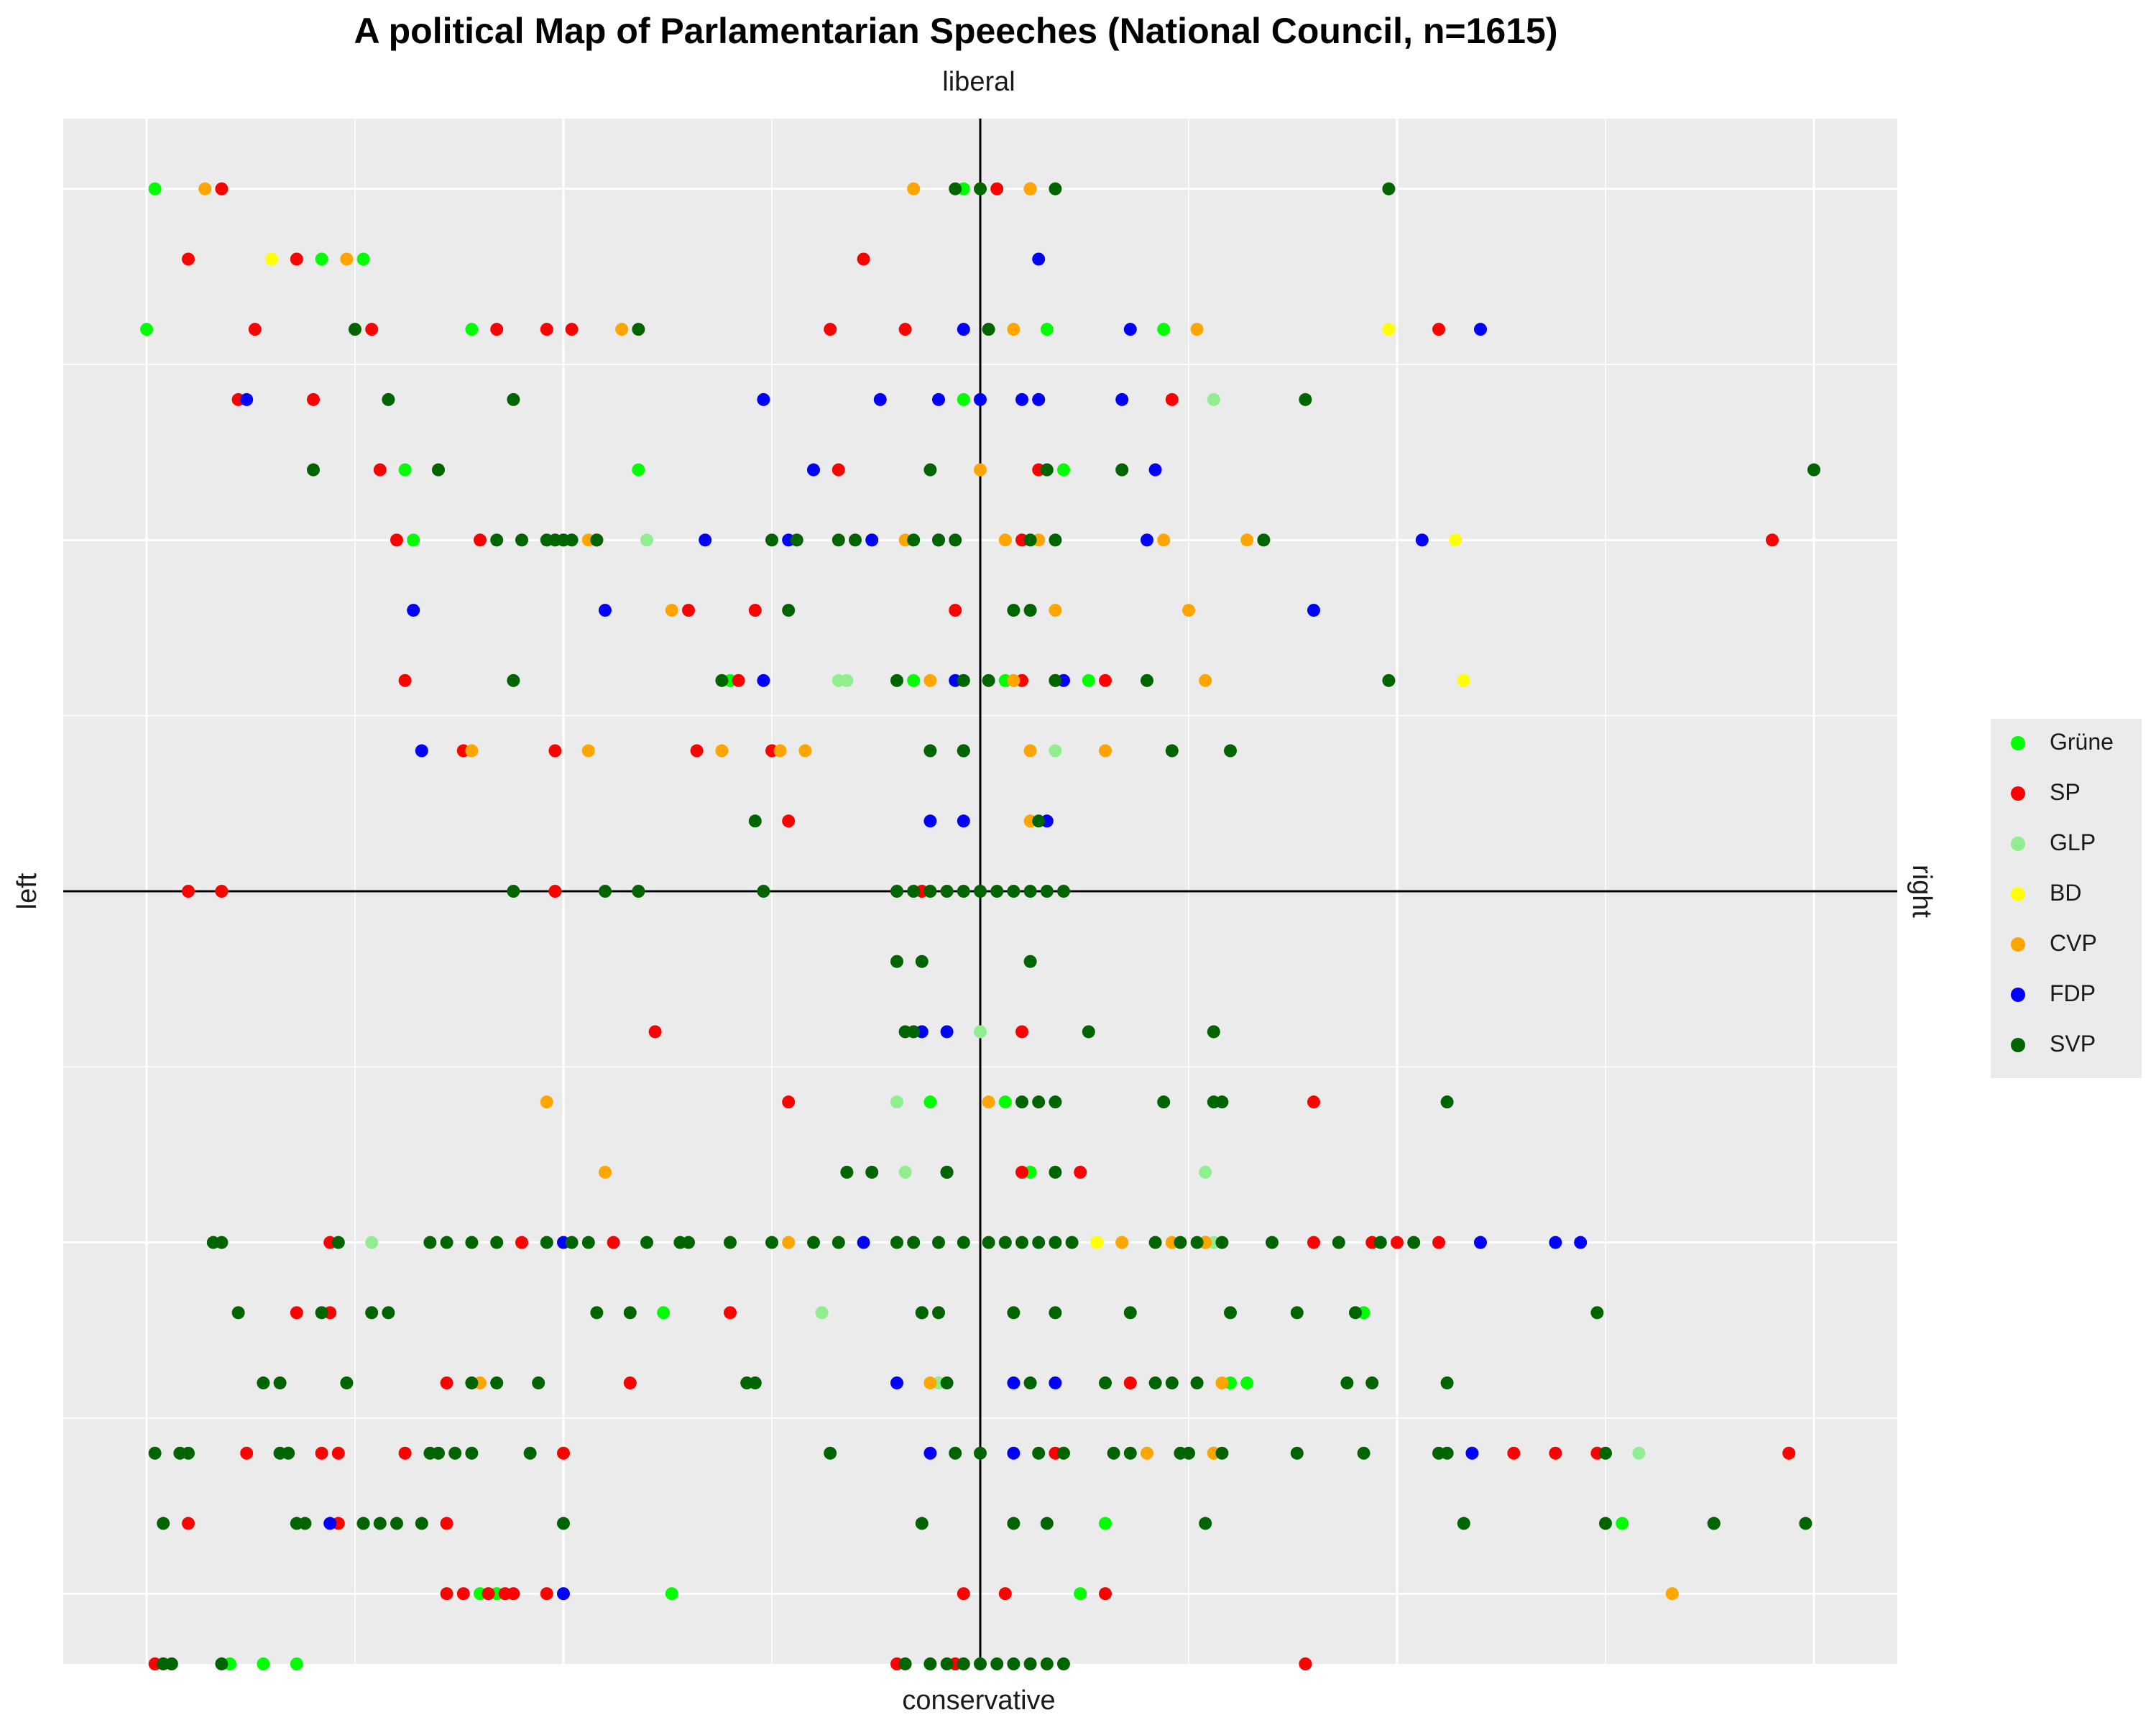 The height and width of the screenshot is (1725, 2156). Describe the element at coordinates (2018, 793) in the screenshot. I see `legend-key-sp` at that location.